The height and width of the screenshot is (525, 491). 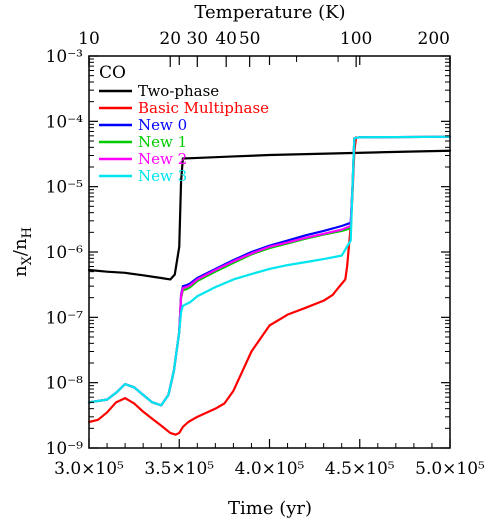 What do you see at coordinates (179, 469) in the screenshot?
I see `x-tick-label-1: 3.5×10⁵` at bounding box center [179, 469].